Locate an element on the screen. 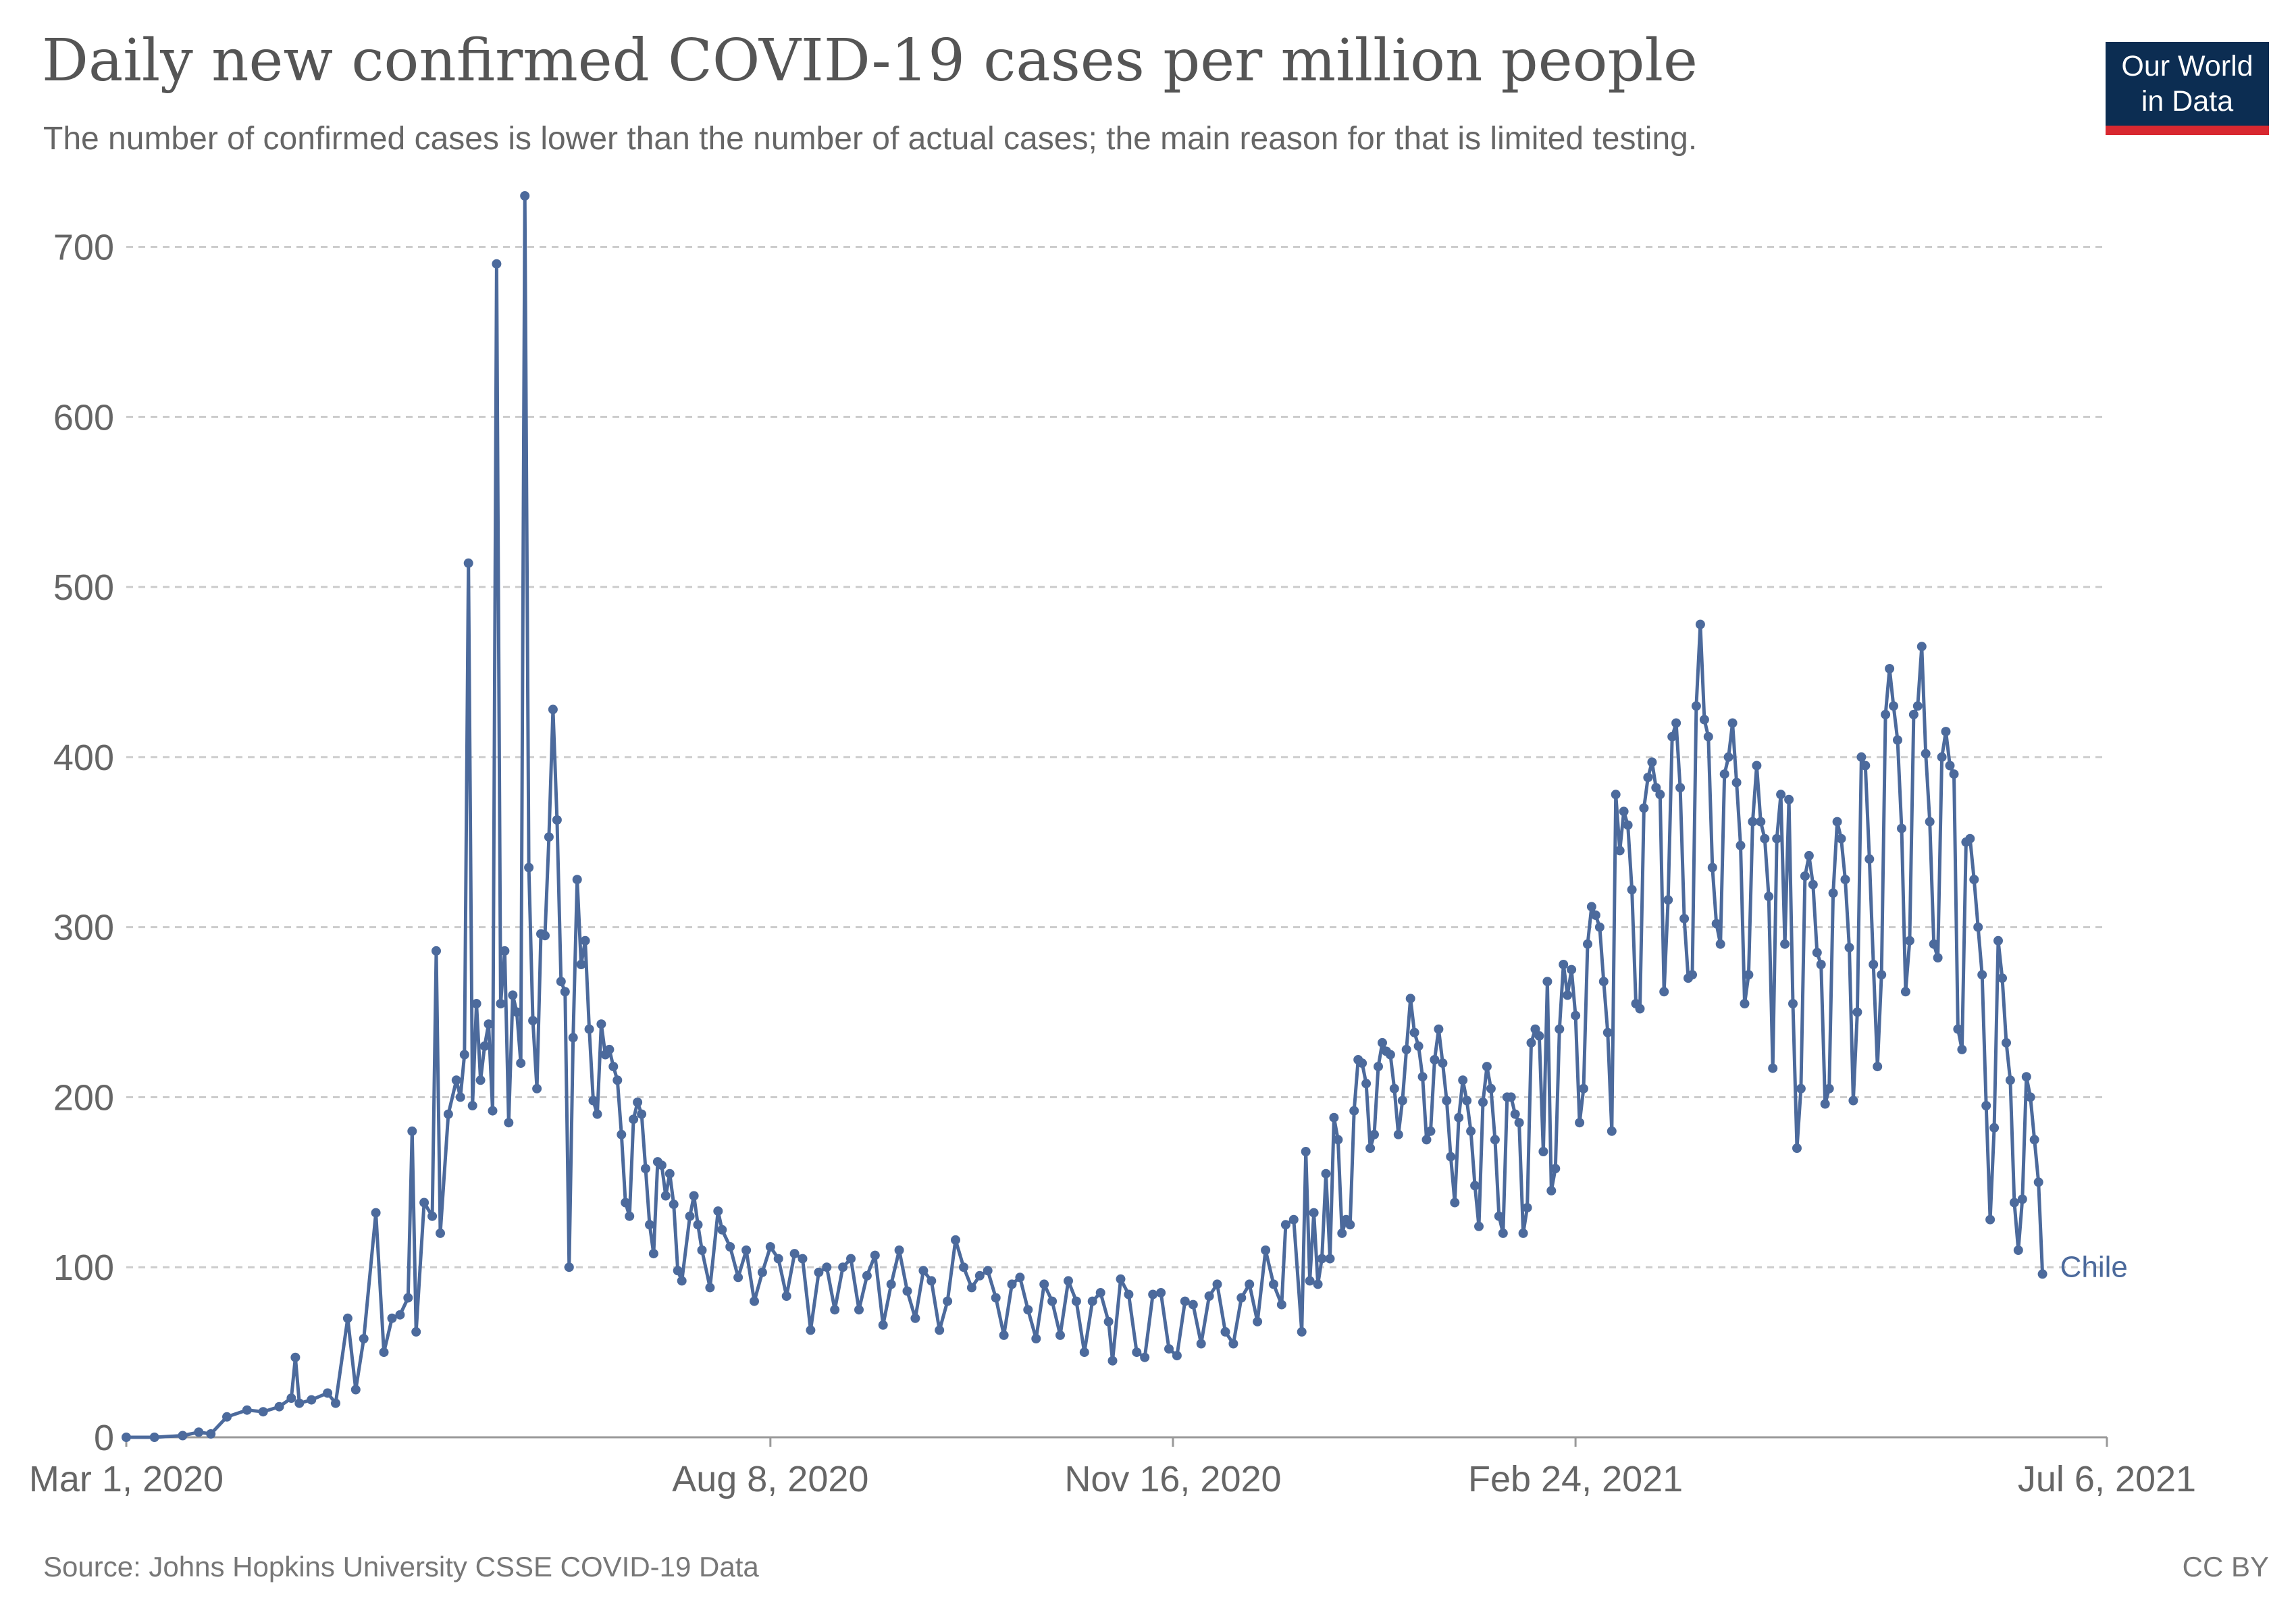 This screenshot has width=2296, height=1621. x-tick-label-1: Aug 8, 2020 is located at coordinates (770, 1479).